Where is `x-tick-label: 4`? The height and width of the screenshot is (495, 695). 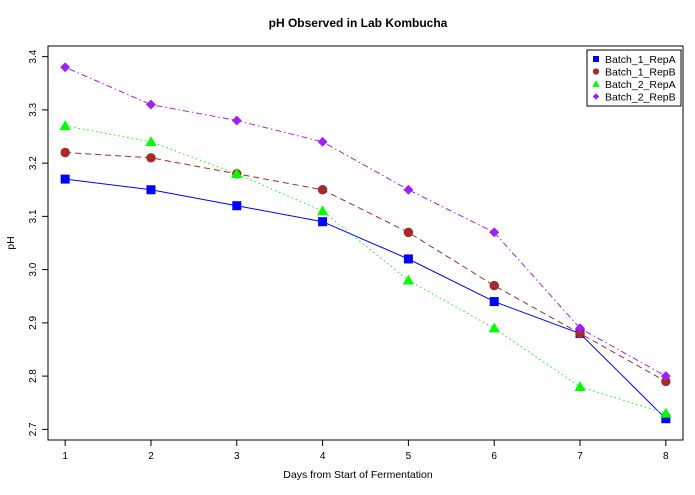 x-tick-label: 4 is located at coordinates (323, 456).